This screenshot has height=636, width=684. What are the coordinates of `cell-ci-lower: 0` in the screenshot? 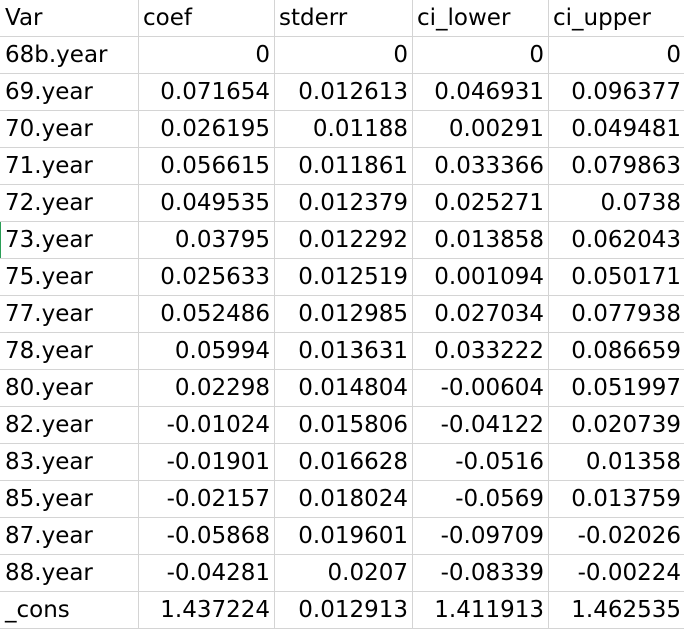 It's located at (481, 55).